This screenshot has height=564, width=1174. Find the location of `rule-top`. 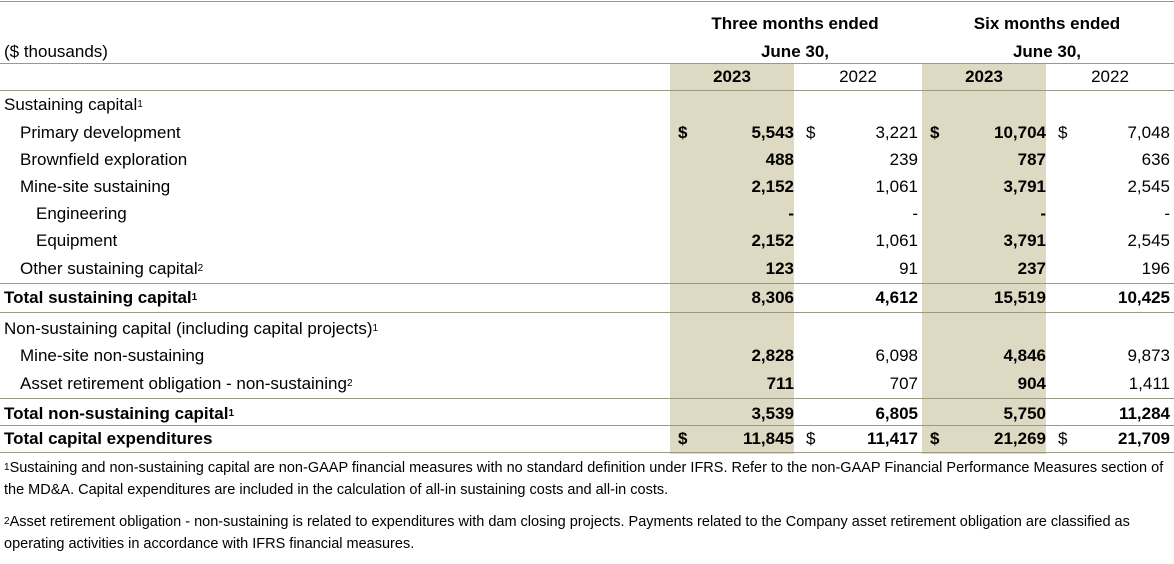

rule-top is located at coordinates (587, 1).